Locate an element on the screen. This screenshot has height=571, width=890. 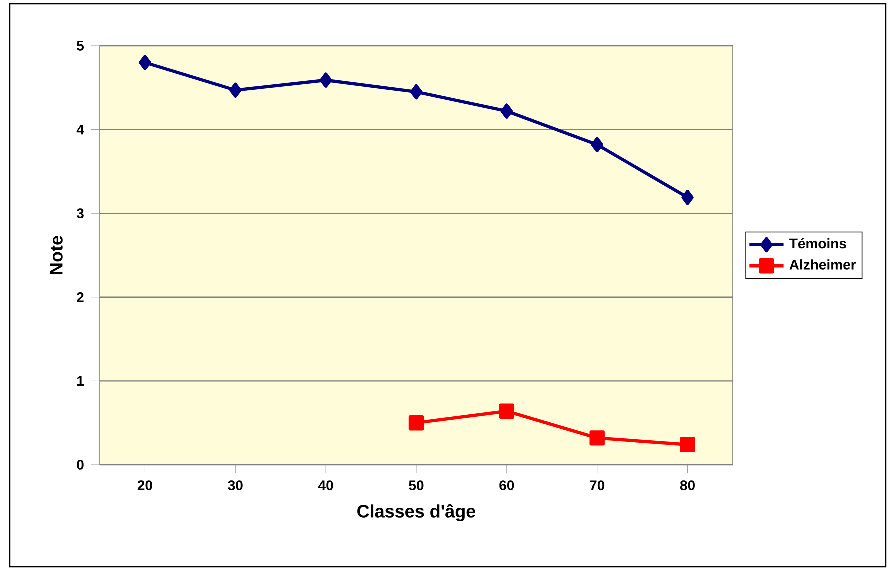
y-axis-title: Note is located at coordinates (56, 255).